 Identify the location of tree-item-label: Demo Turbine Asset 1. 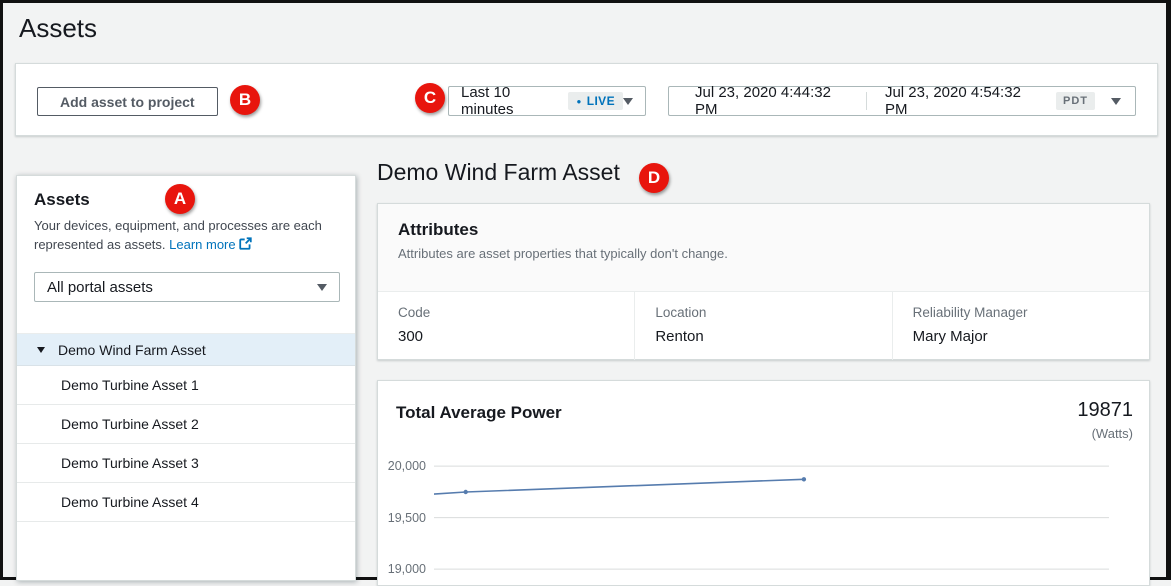
(130, 385).